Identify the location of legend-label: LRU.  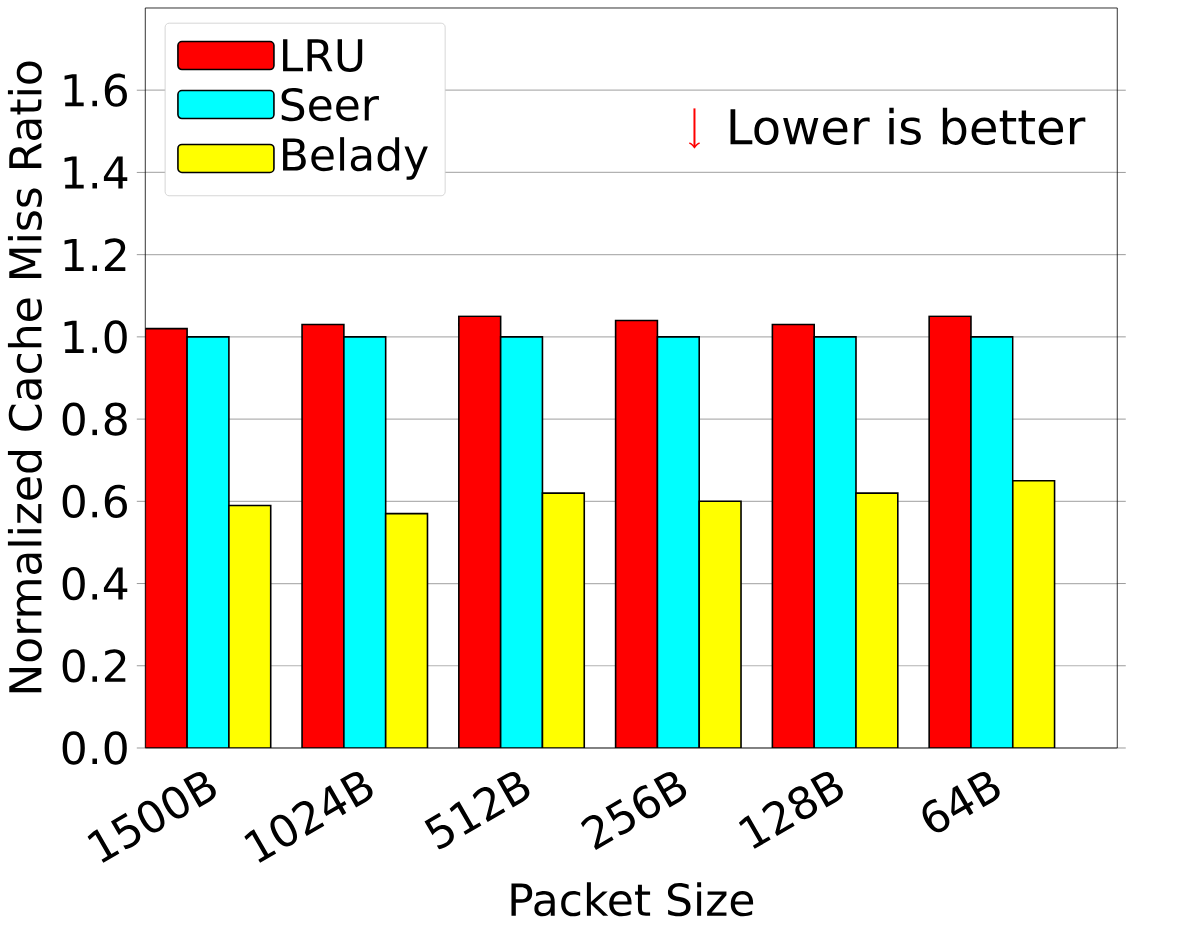
(323, 55).